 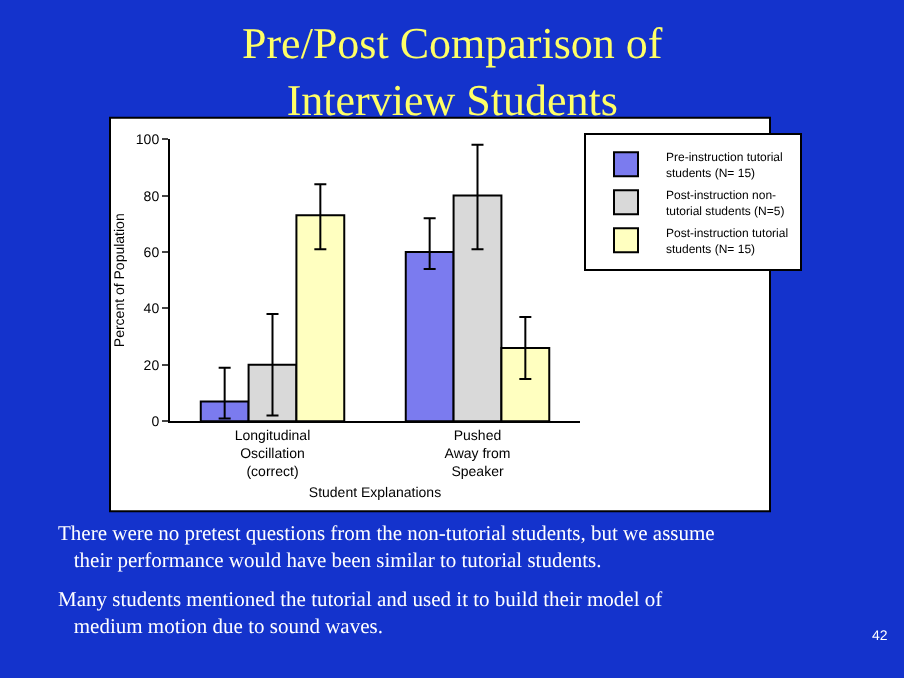 I want to click on chart-title: Pre/Post Comparison of Interview Students, so click(x=453, y=72).